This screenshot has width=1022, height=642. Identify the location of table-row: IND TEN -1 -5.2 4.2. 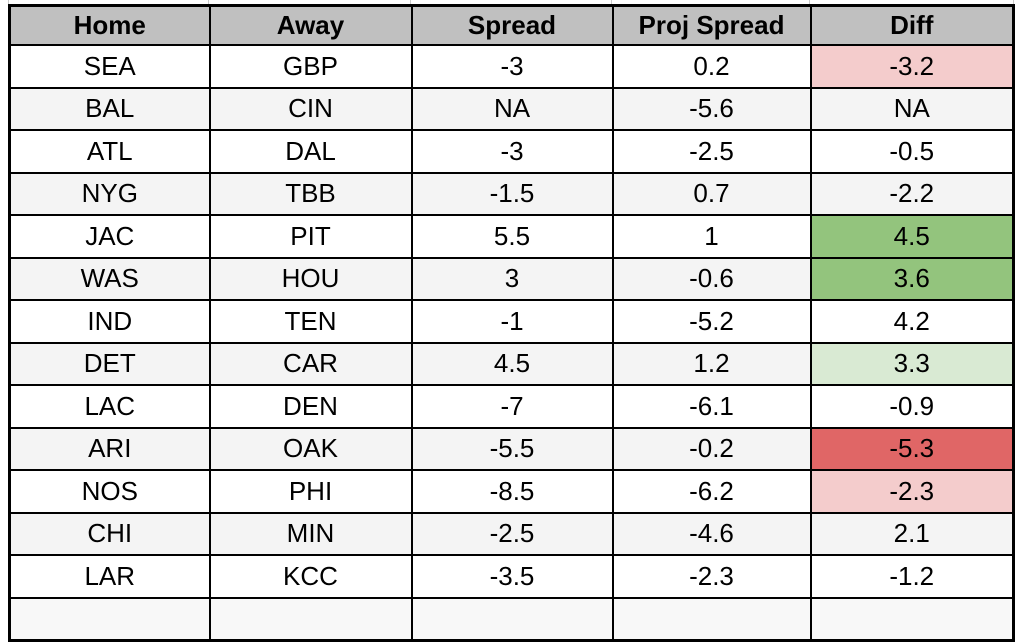
(511, 321).